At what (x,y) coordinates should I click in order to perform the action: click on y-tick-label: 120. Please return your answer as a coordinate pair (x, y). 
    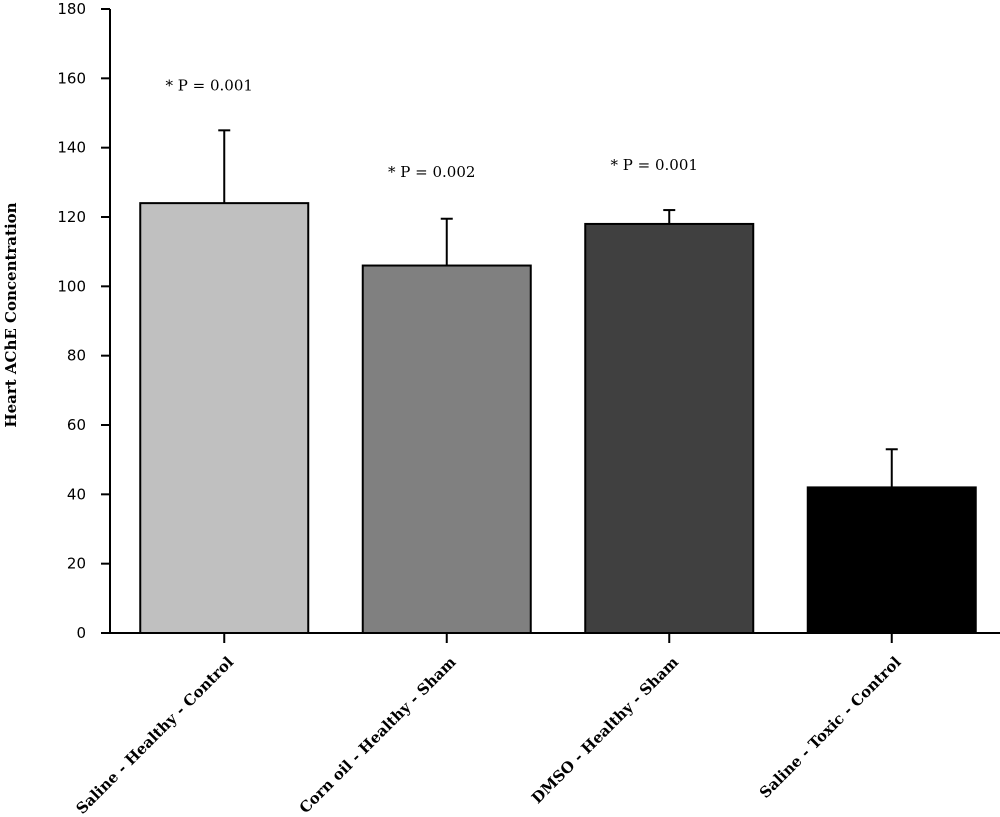
    Looking at the image, I should click on (71, 217).